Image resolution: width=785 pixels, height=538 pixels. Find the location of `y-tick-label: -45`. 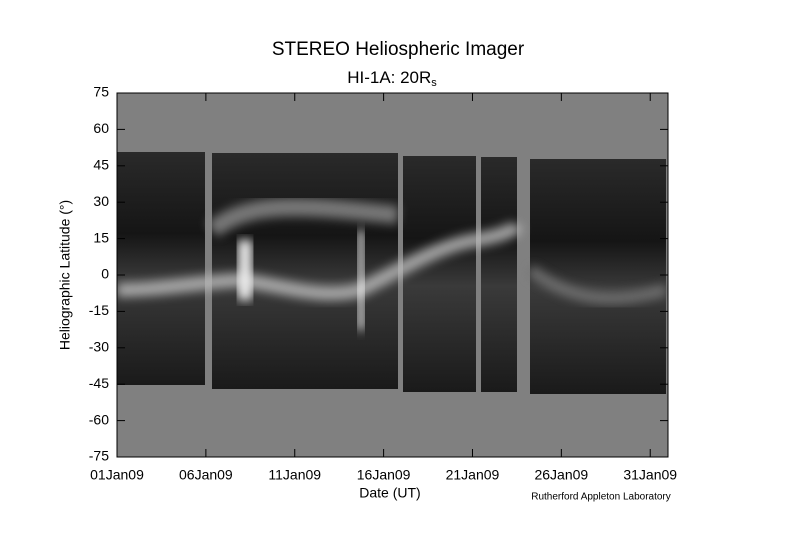

y-tick-label: -45 is located at coordinates (99, 383).